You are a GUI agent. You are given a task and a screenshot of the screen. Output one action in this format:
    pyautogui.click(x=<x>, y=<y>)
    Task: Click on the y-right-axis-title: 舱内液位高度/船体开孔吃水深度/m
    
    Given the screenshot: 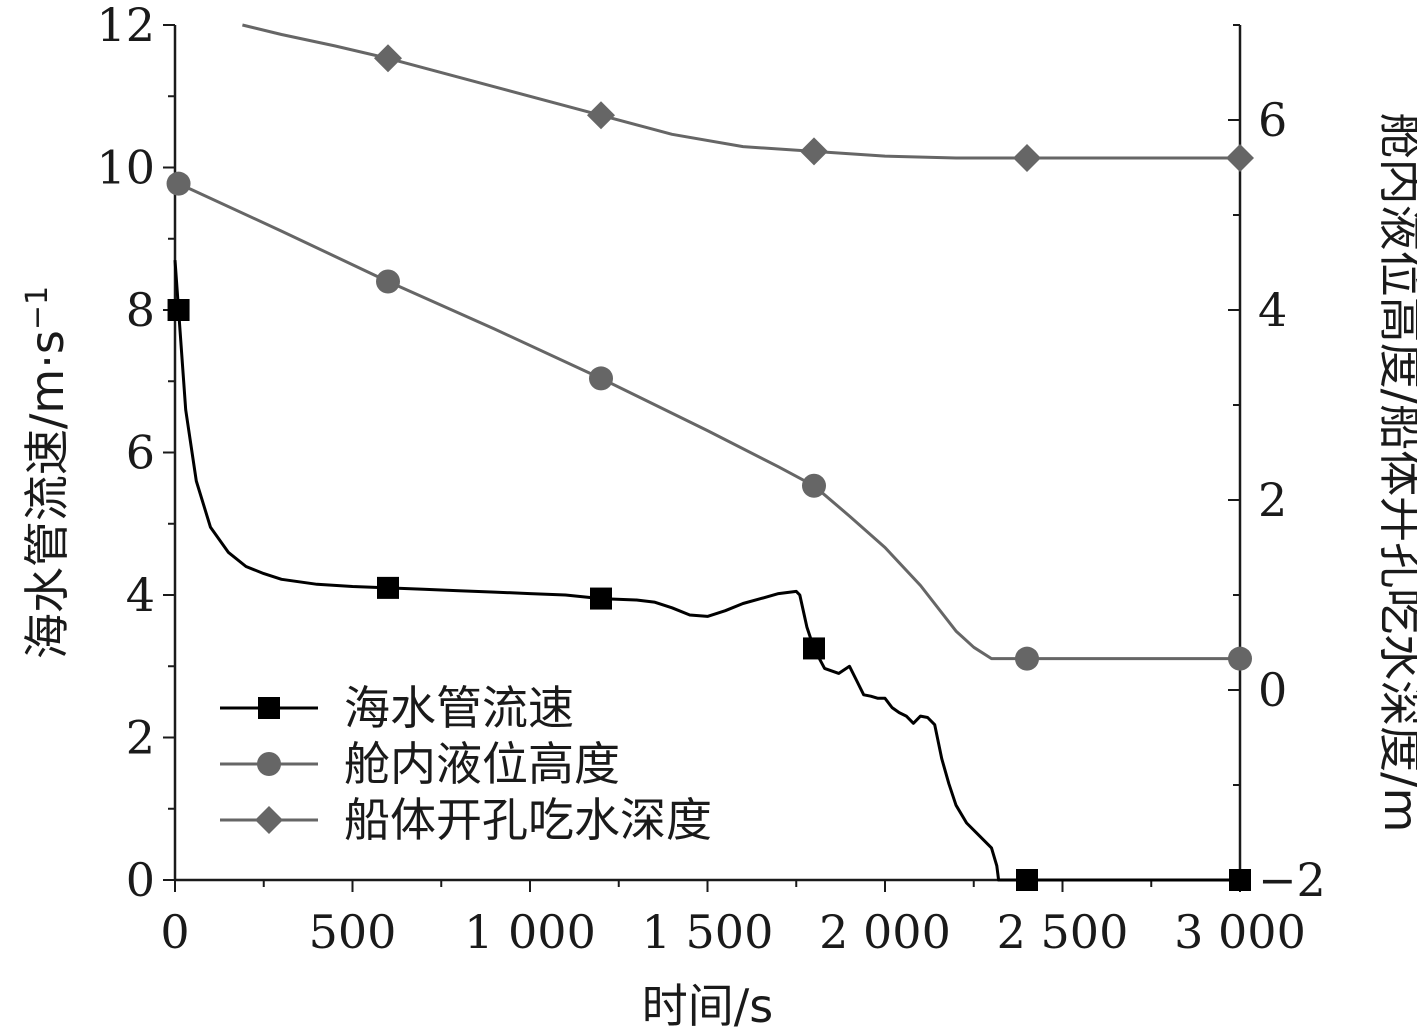 What is the action you would take?
    pyautogui.click(x=1395, y=473)
    